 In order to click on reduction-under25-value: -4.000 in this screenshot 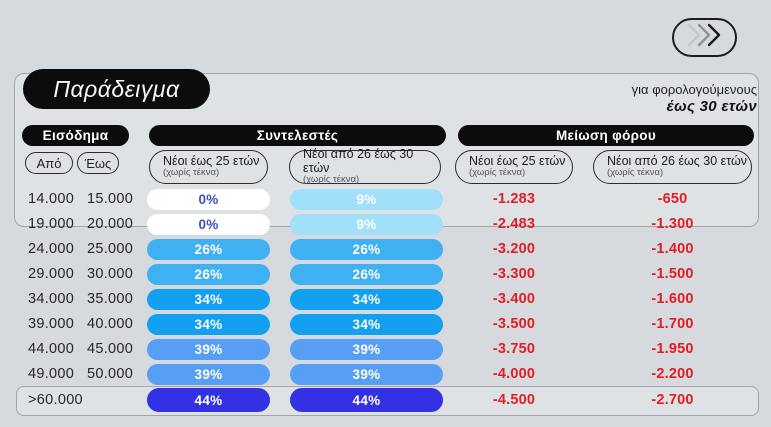, I will do `click(514, 374)`.